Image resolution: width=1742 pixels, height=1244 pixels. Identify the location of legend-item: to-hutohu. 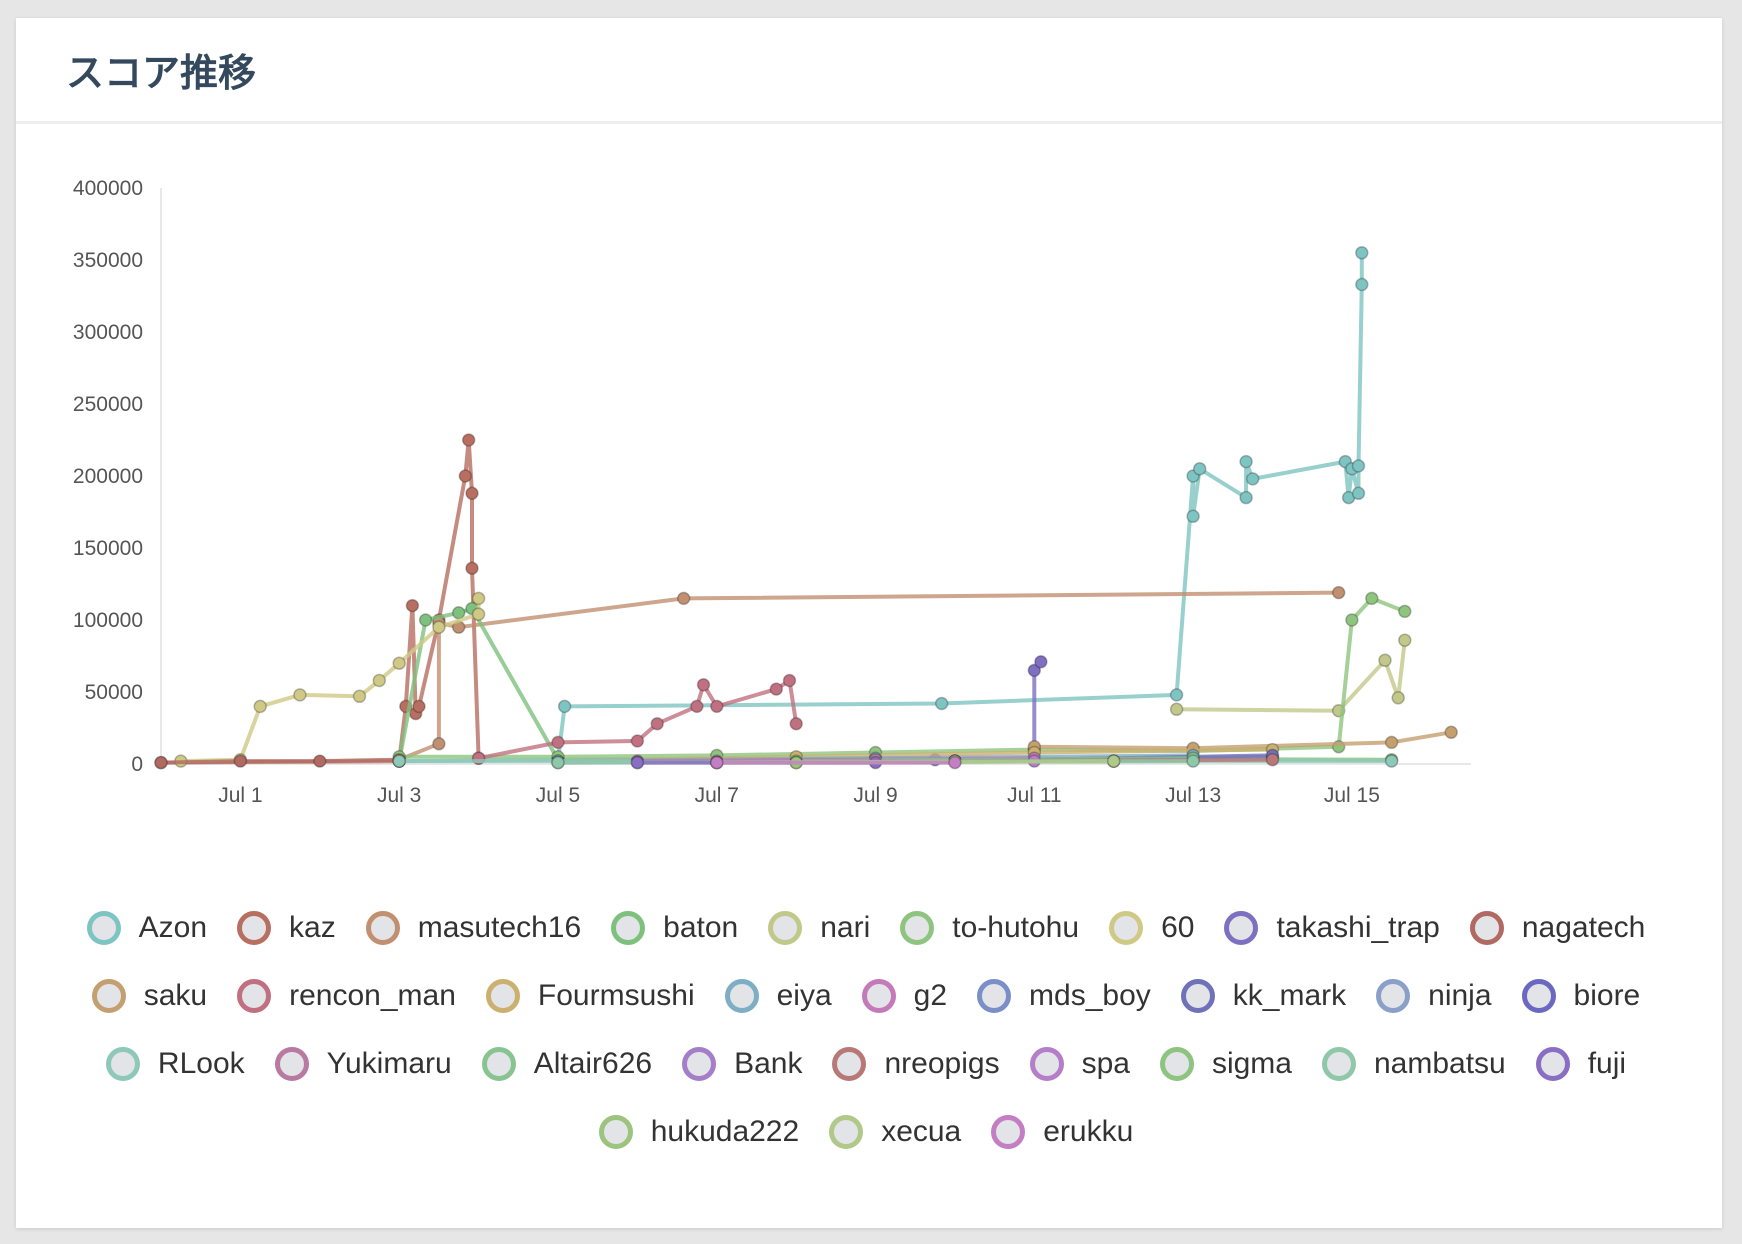
(989, 928).